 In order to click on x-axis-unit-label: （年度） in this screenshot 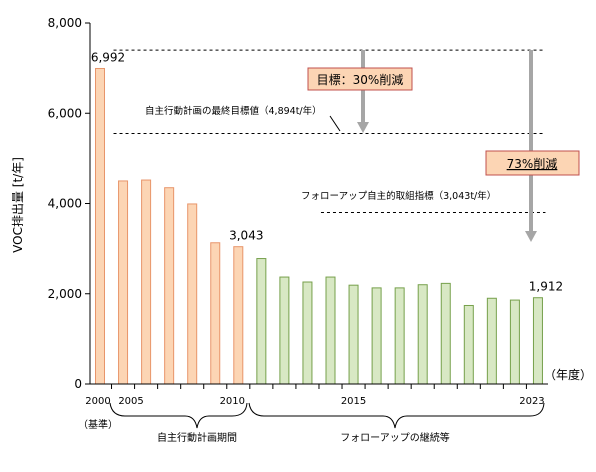, I will do `click(568, 374)`.